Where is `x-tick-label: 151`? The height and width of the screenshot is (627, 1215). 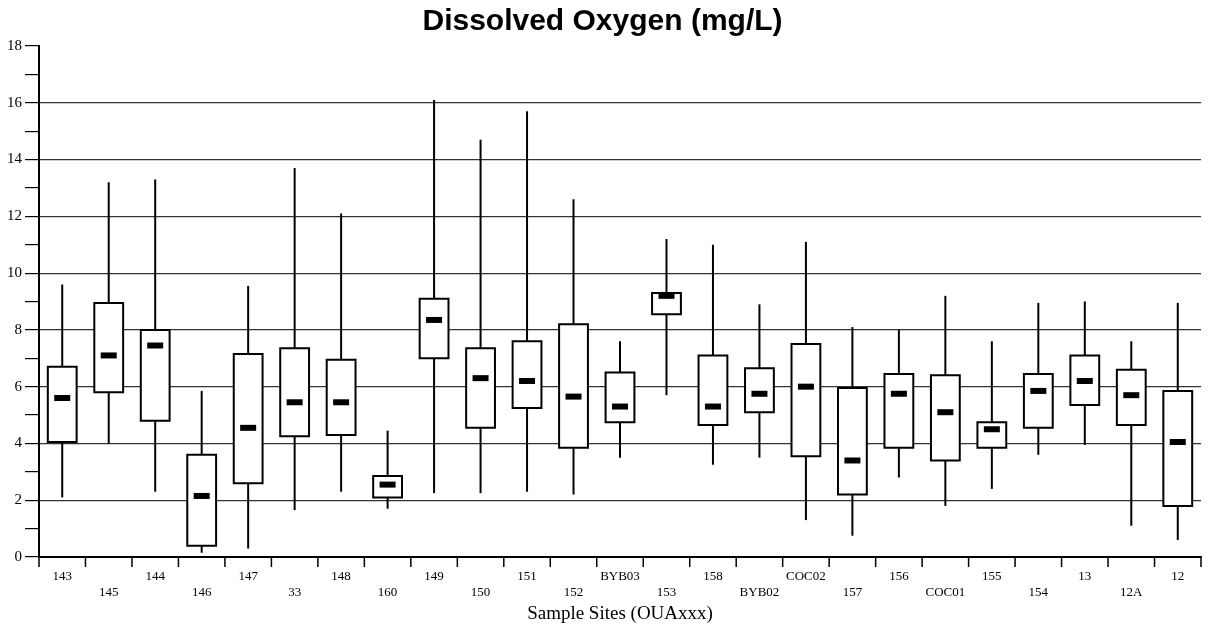 x-tick-label: 151 is located at coordinates (527, 576).